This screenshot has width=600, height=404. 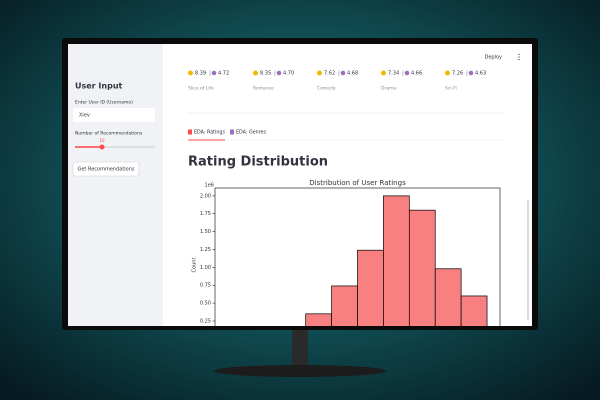 I want to click on y-tick-label: 1.00, so click(x=205, y=268).